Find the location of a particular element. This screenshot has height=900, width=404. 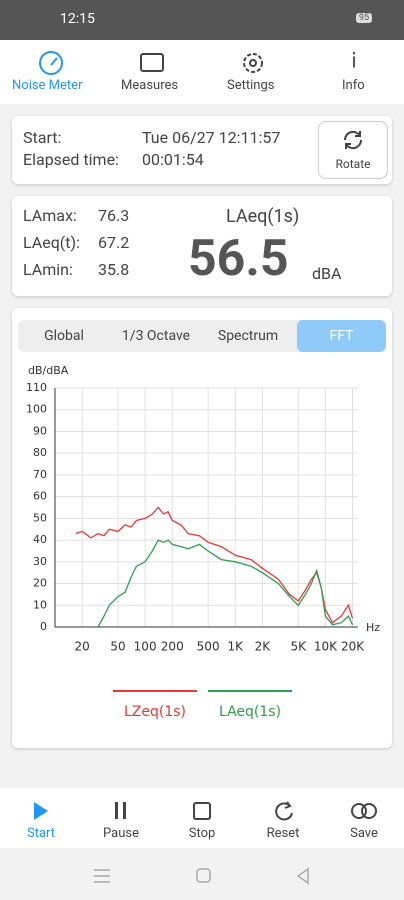

control-icons is located at coordinates (205, 811).